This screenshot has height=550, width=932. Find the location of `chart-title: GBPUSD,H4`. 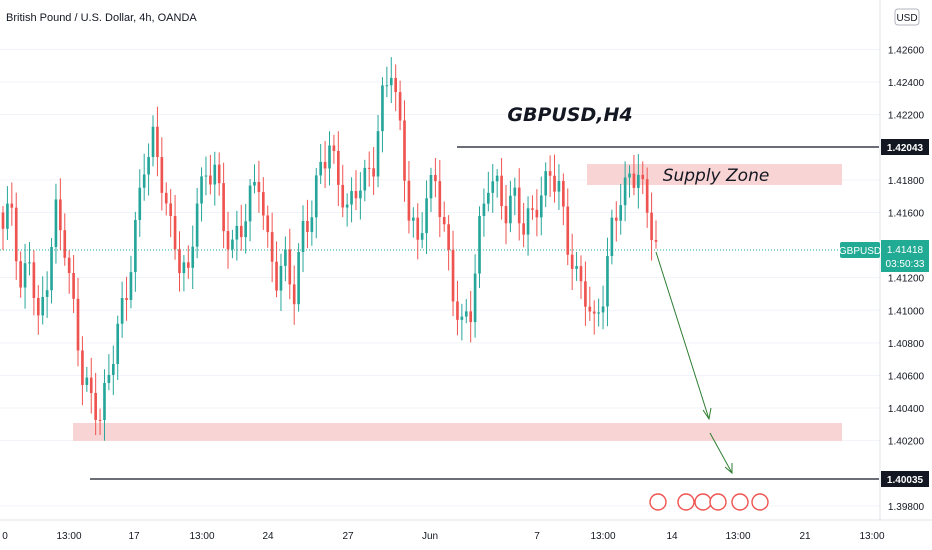

chart-title: GBPUSD,H4 is located at coordinates (569, 115).